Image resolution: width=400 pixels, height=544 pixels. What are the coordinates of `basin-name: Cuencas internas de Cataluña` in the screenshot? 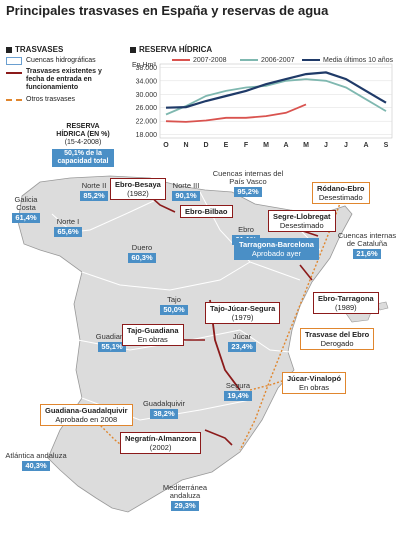 It's located at (367, 239).